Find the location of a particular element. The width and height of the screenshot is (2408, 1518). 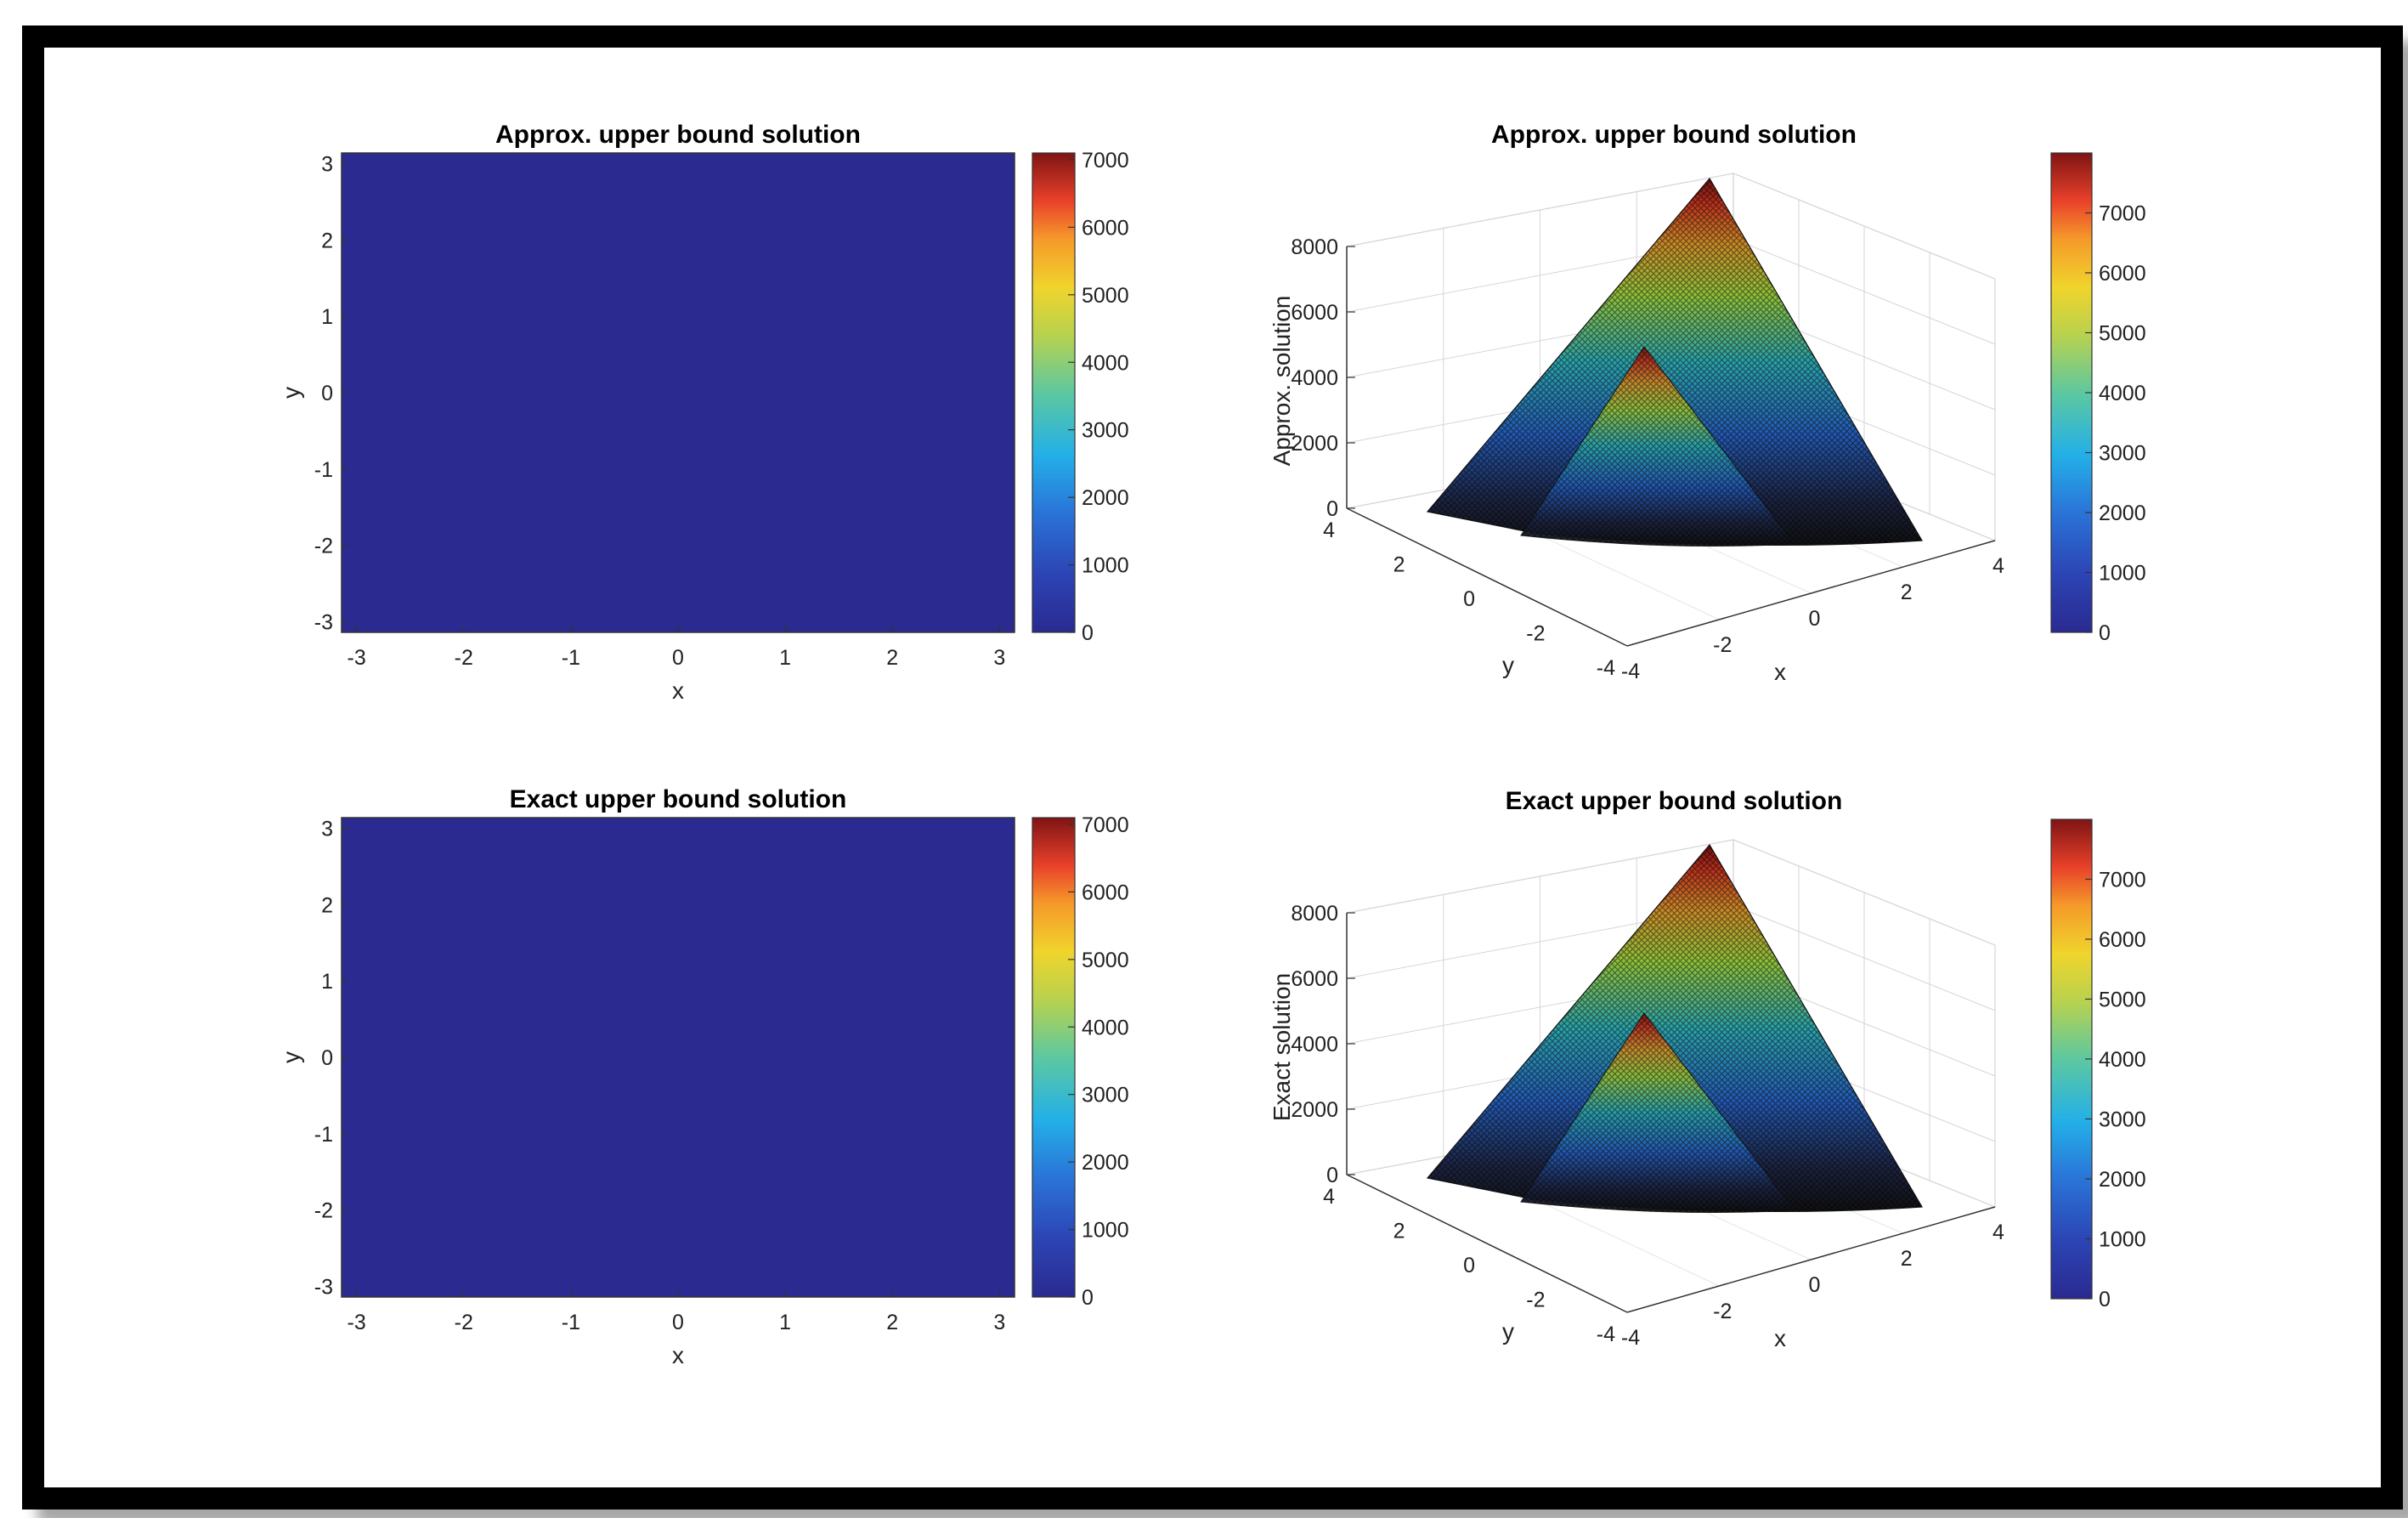

z-axis-label: Exact solution is located at coordinates (1282, 1047).